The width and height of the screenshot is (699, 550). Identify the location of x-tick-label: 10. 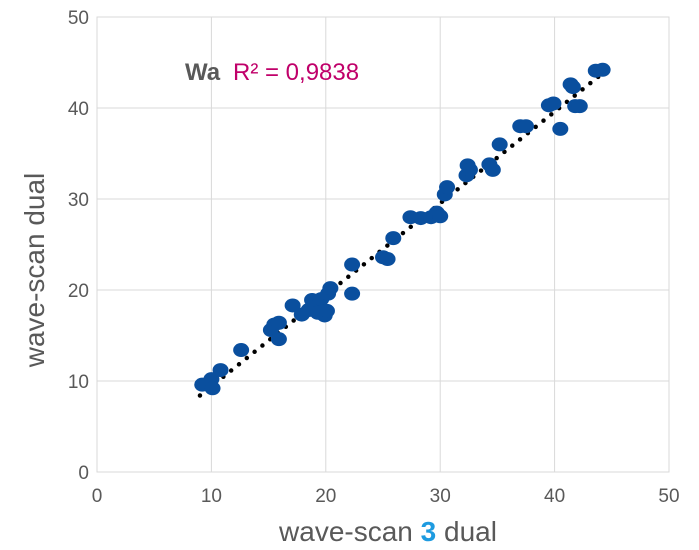
(211, 496).